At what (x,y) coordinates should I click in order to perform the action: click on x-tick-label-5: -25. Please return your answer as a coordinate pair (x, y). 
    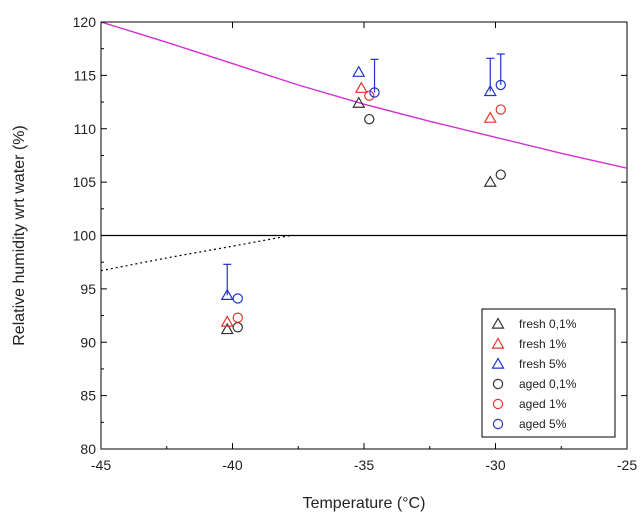
    Looking at the image, I should click on (627, 465).